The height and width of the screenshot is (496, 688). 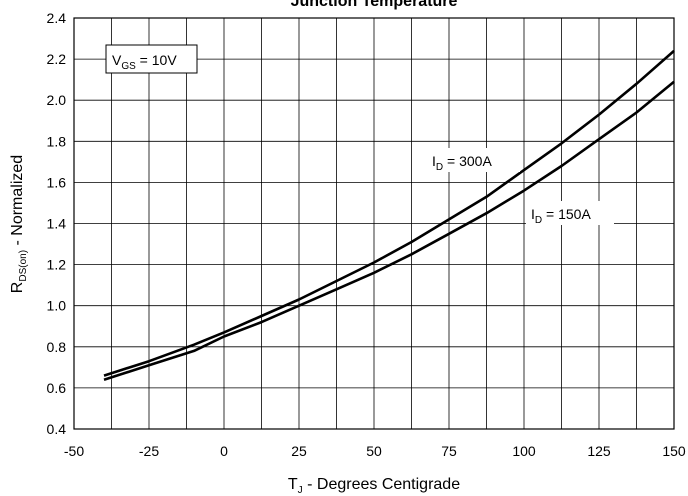 What do you see at coordinates (57, 100) in the screenshot?
I see `y-tick-label: 2.0` at bounding box center [57, 100].